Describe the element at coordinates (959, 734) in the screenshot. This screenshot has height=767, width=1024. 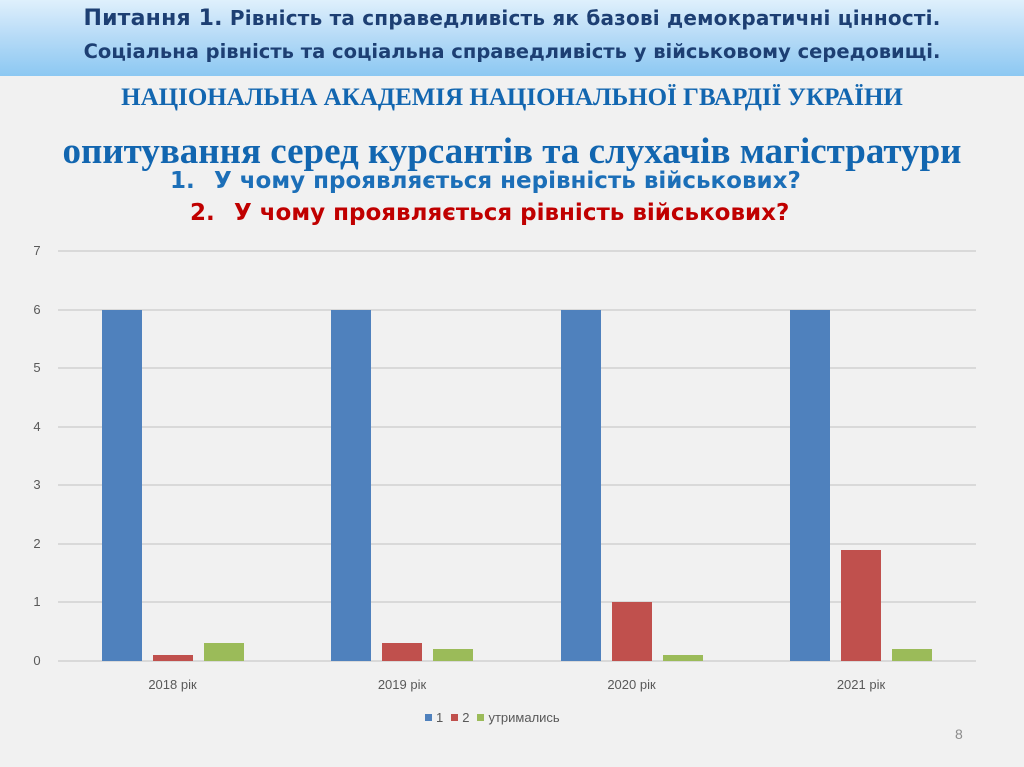
I see `page-number: 8` at that location.